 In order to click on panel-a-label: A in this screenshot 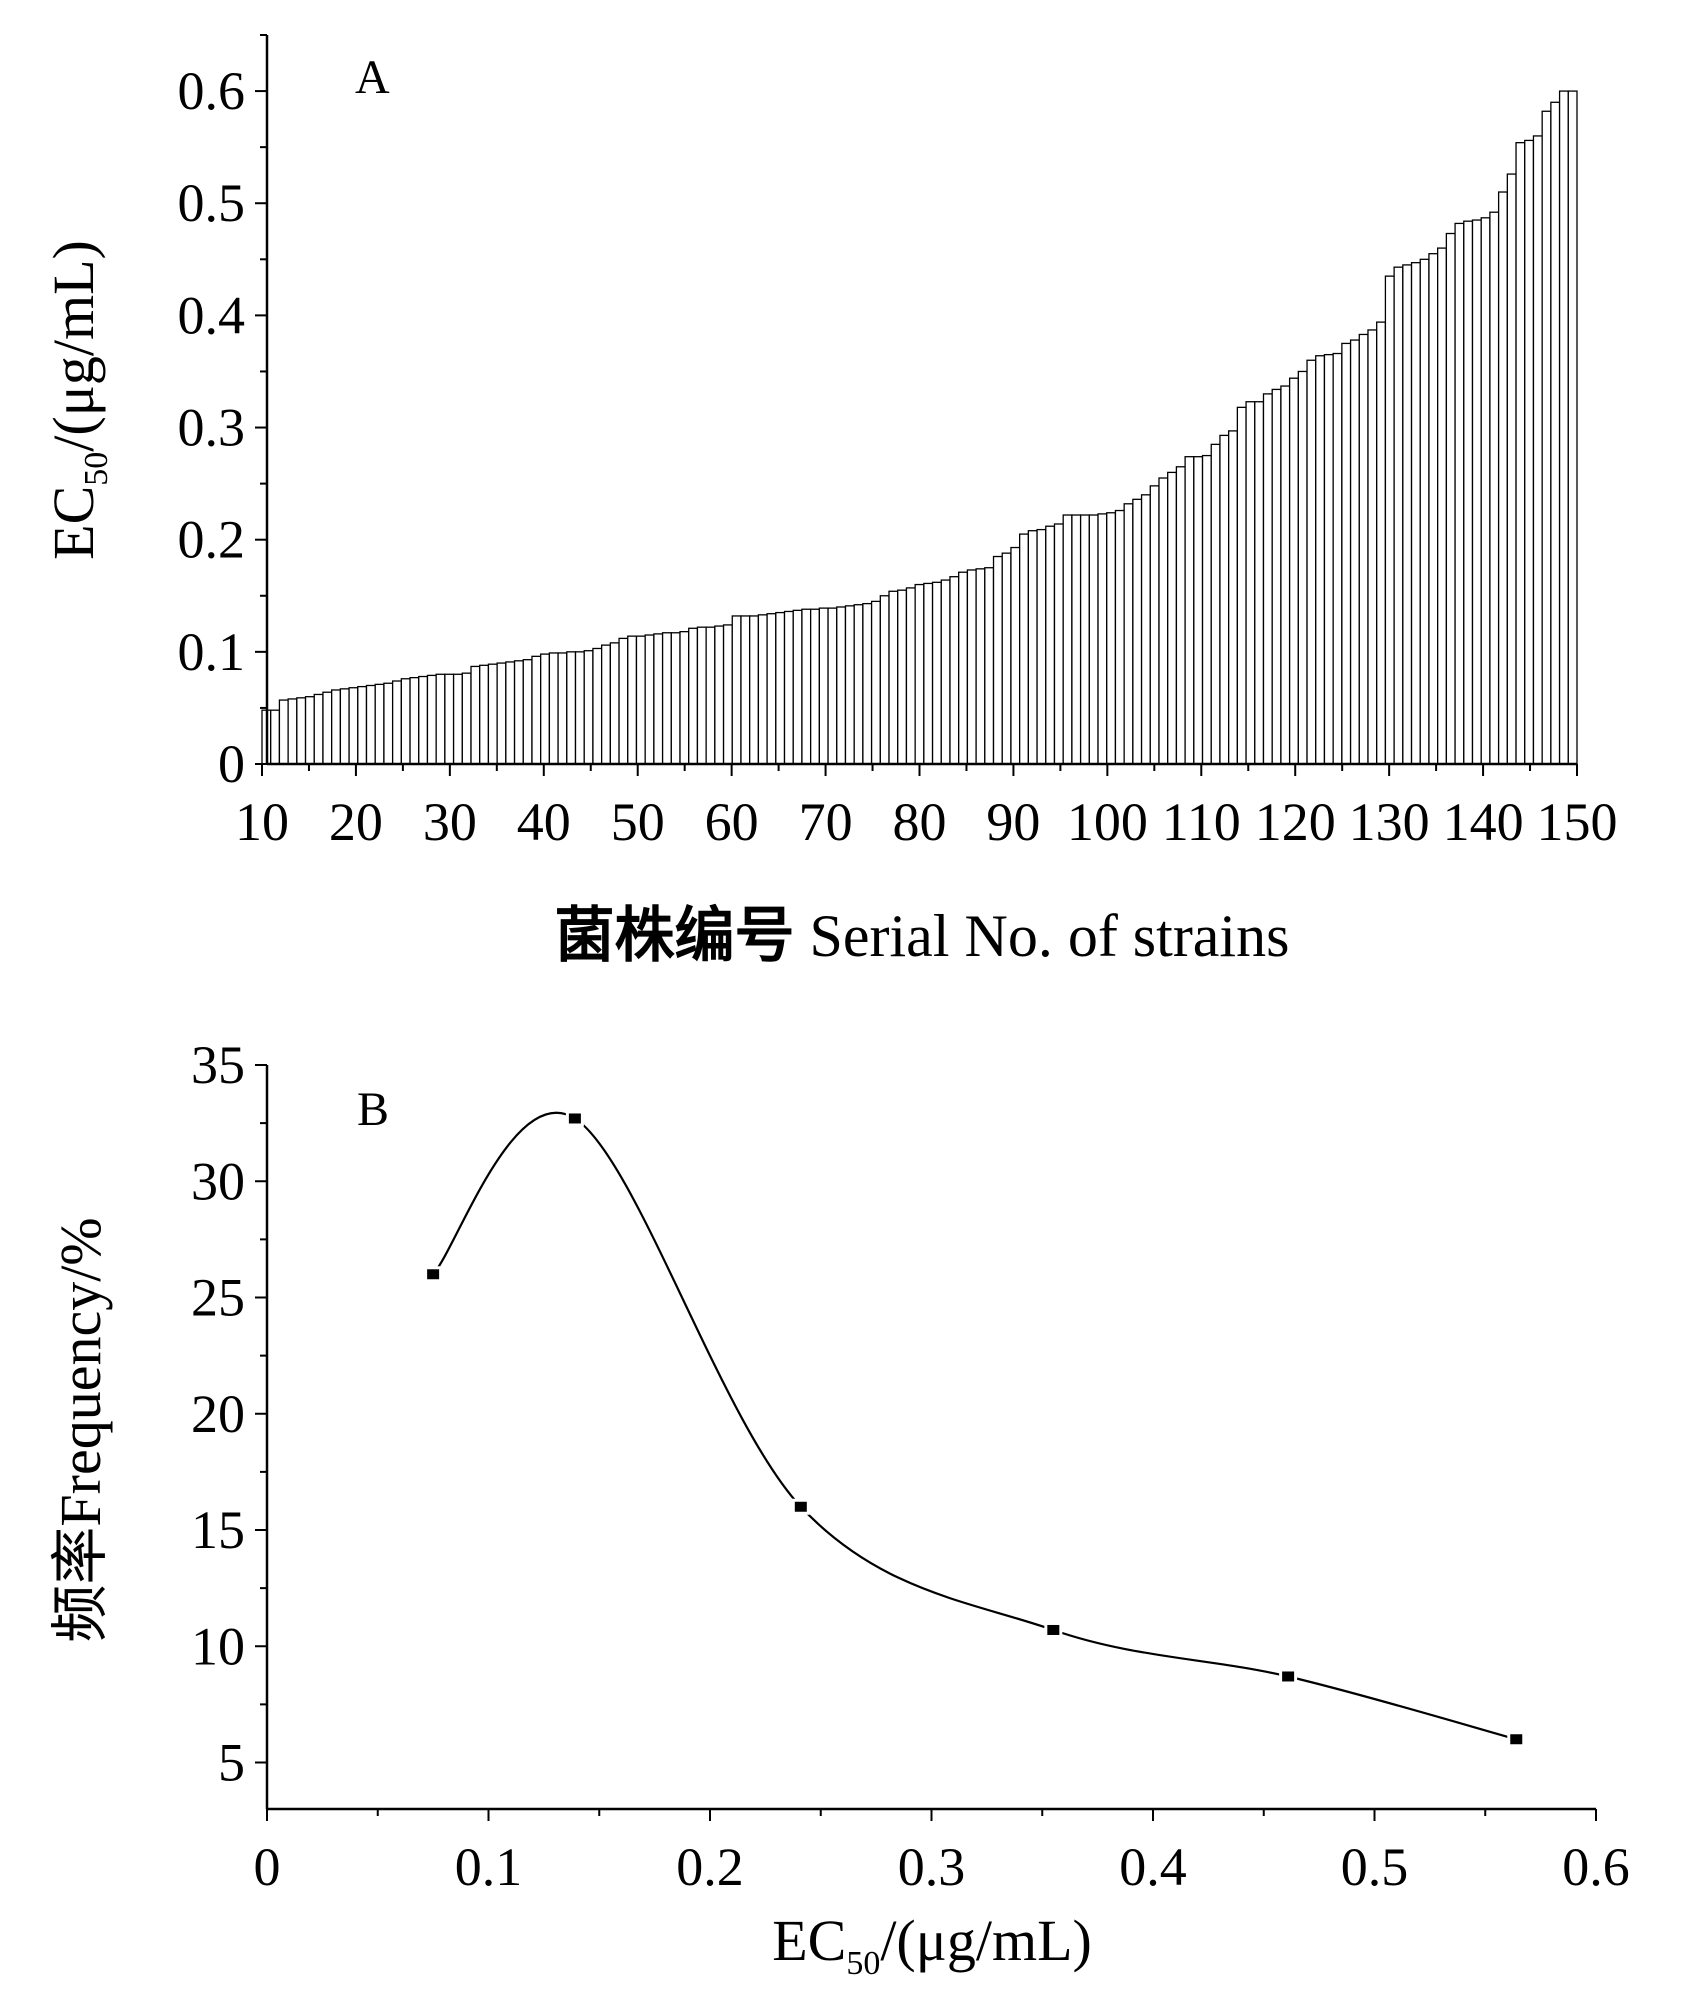, I will do `click(372, 77)`.